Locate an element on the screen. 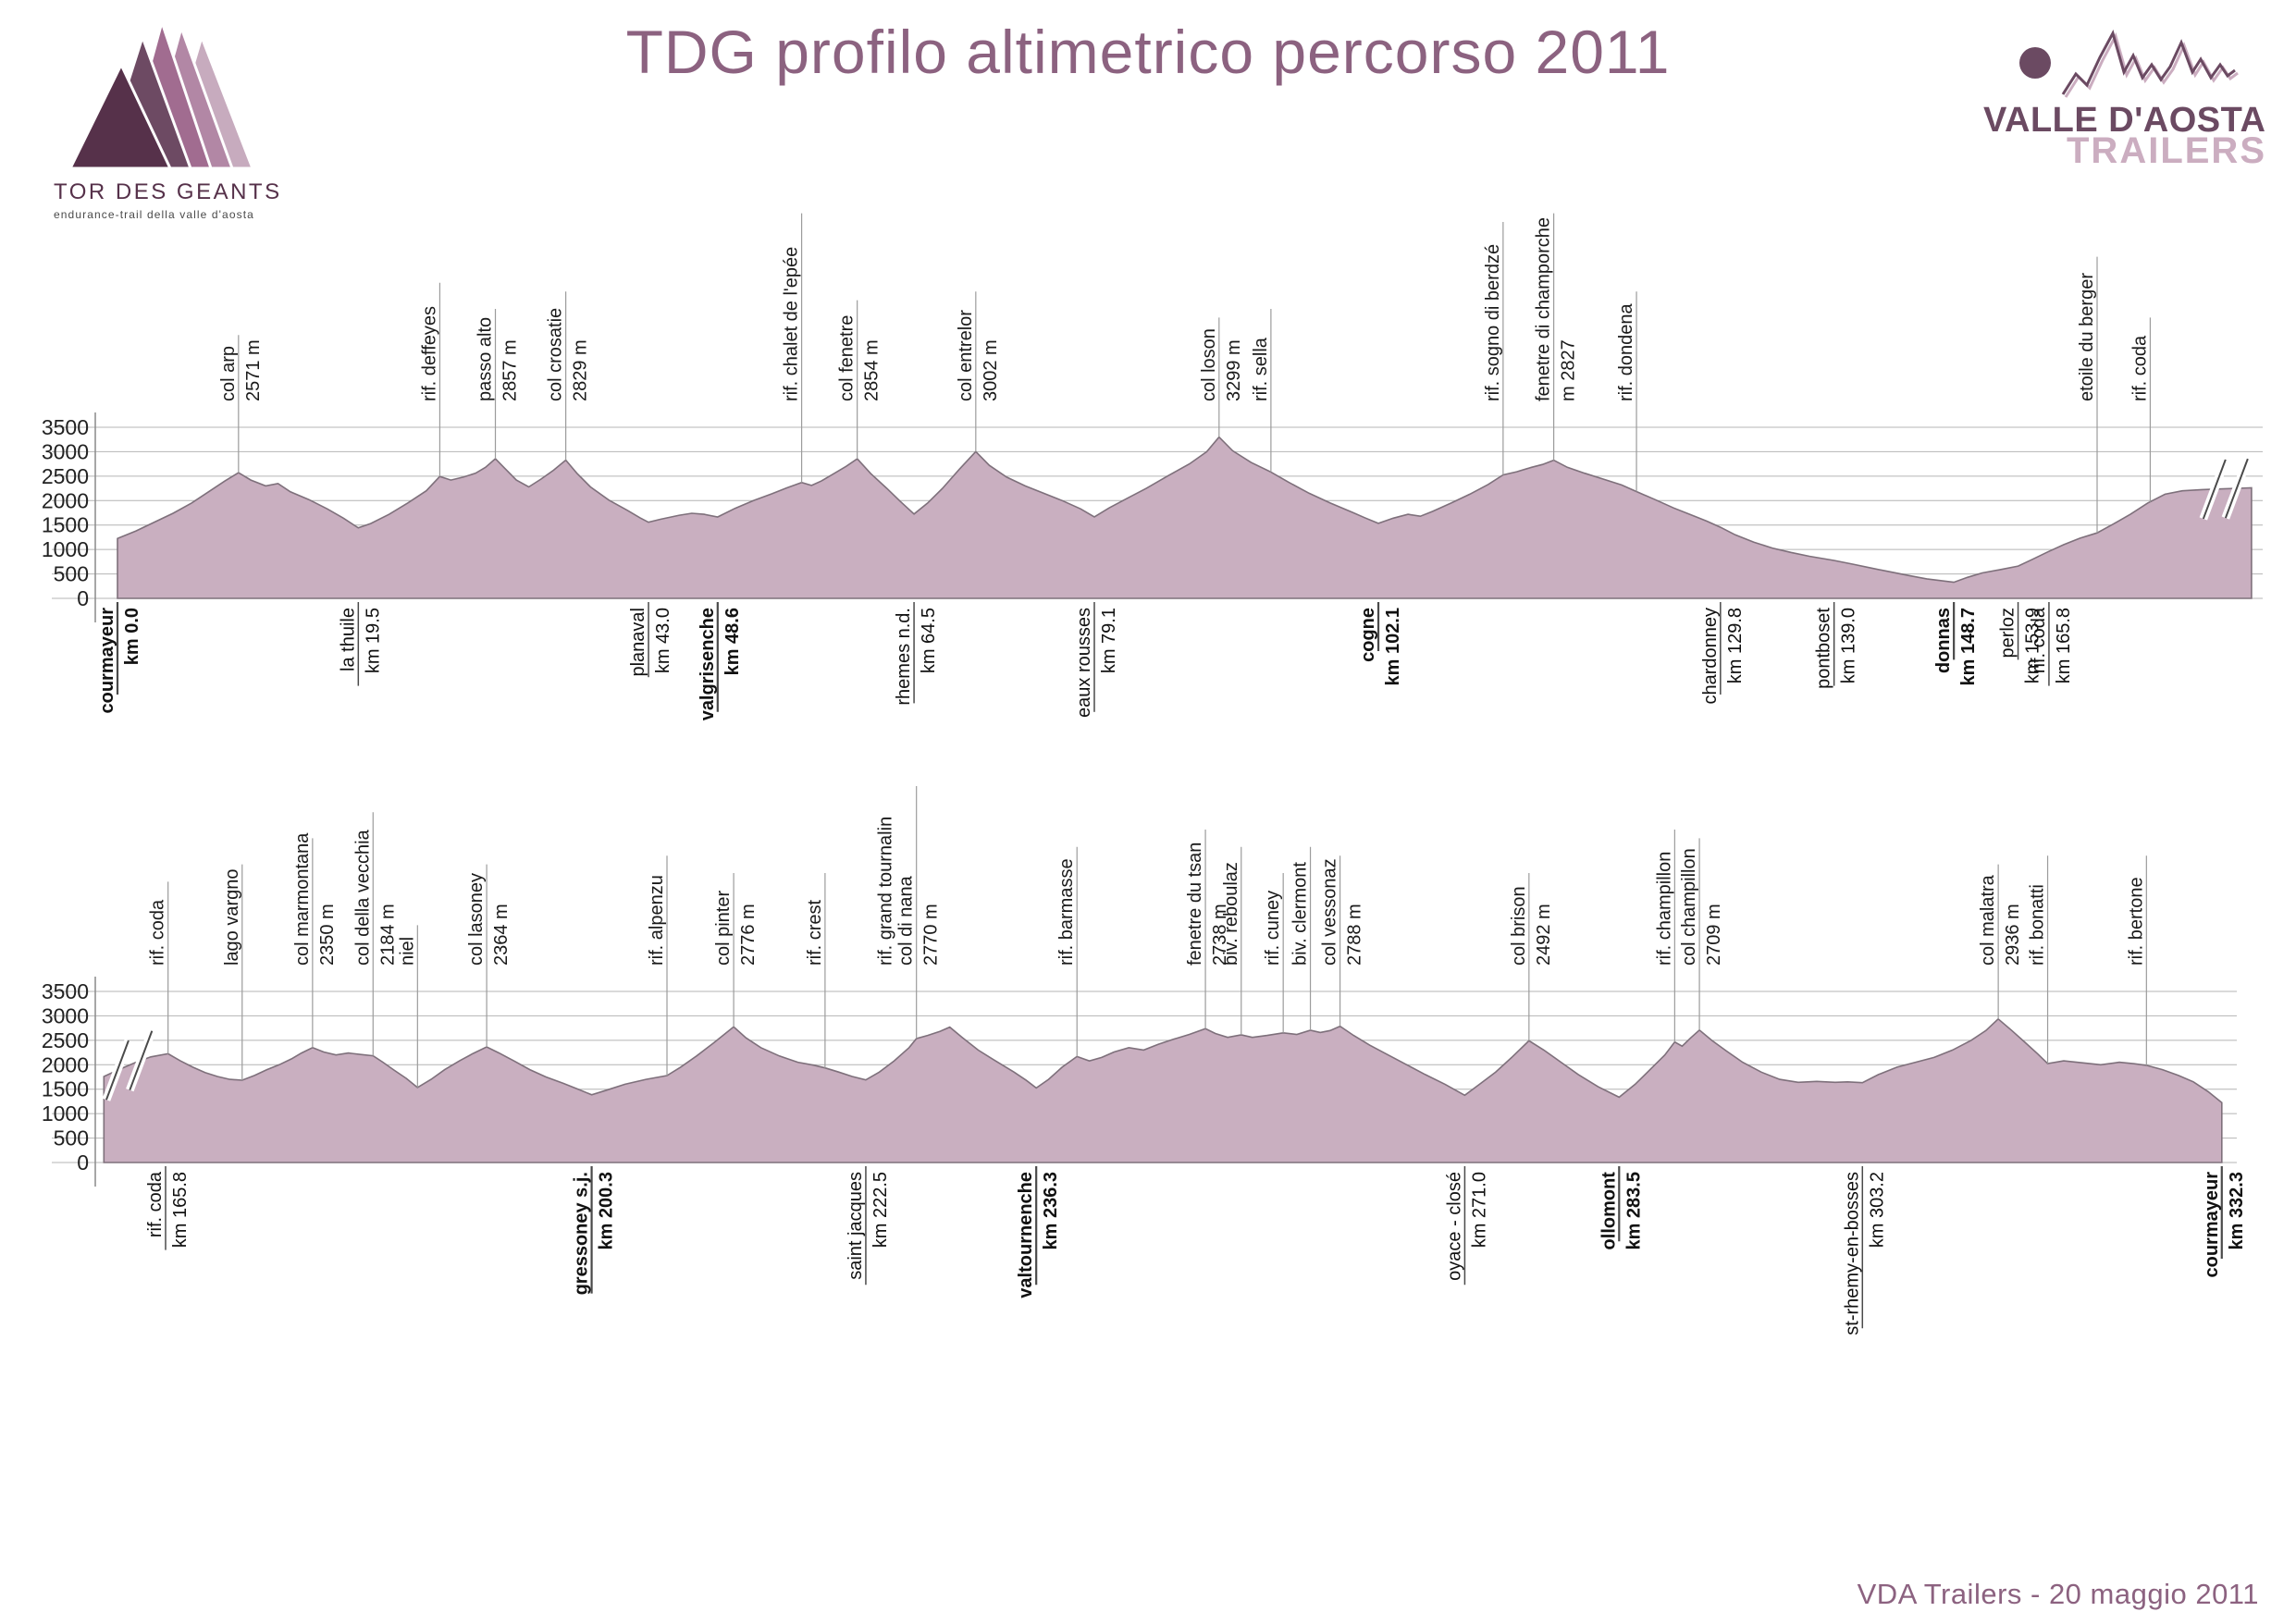  peak-label: rif. champillon is located at coordinates (1664, 936).